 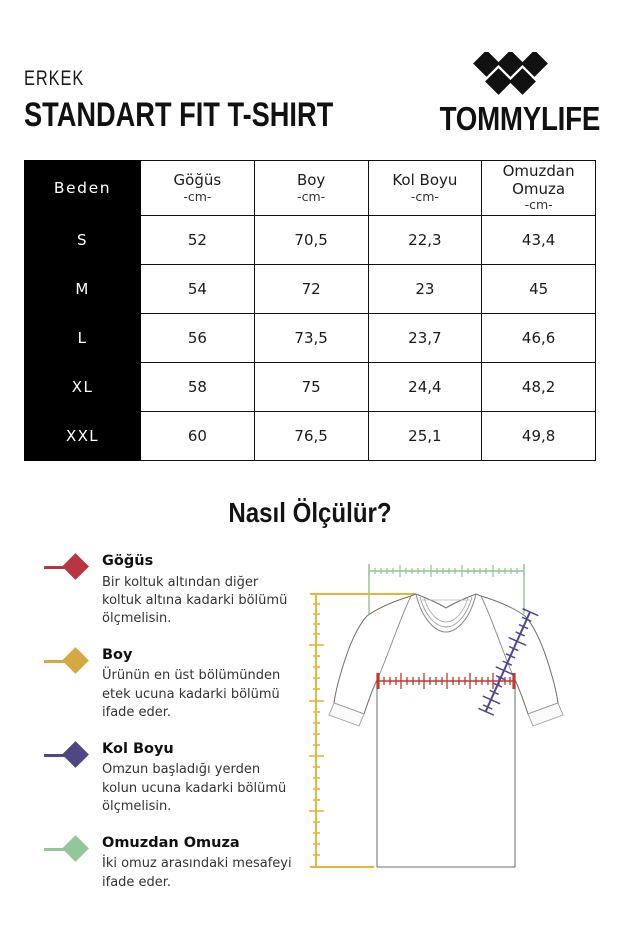 I want to click on table-row: L 56 73,5 23,7 46,6, so click(x=310, y=338).